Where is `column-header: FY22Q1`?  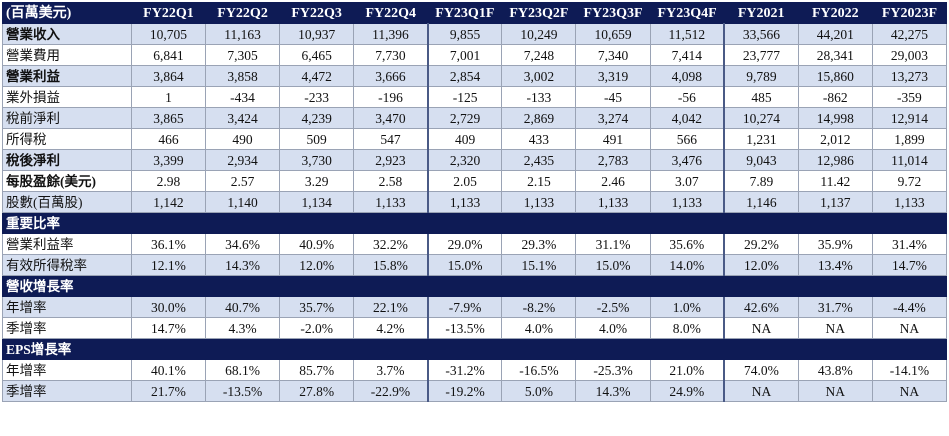 column-header: FY22Q1 is located at coordinates (168, 13).